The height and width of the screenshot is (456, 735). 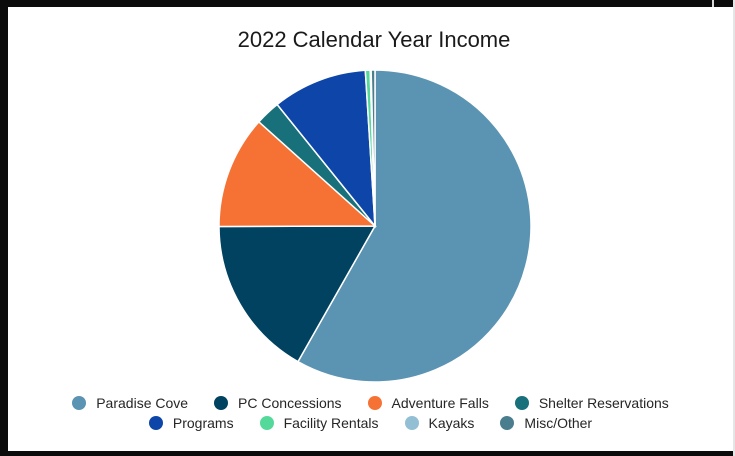 I want to click on pie-slice-pc-concessions, so click(x=297, y=294).